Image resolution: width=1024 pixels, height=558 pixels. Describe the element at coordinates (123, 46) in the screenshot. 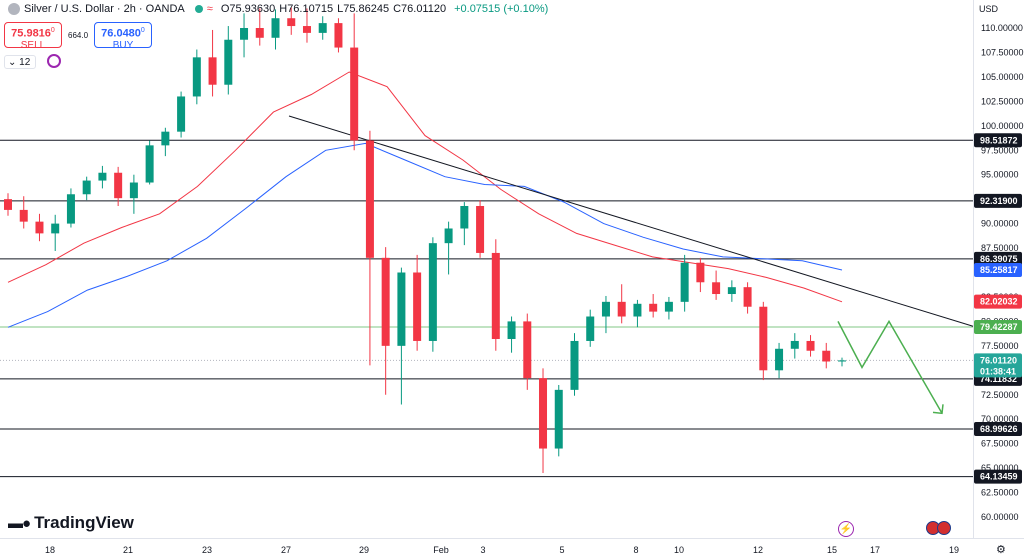

I see `buy-label: BUY` at that location.